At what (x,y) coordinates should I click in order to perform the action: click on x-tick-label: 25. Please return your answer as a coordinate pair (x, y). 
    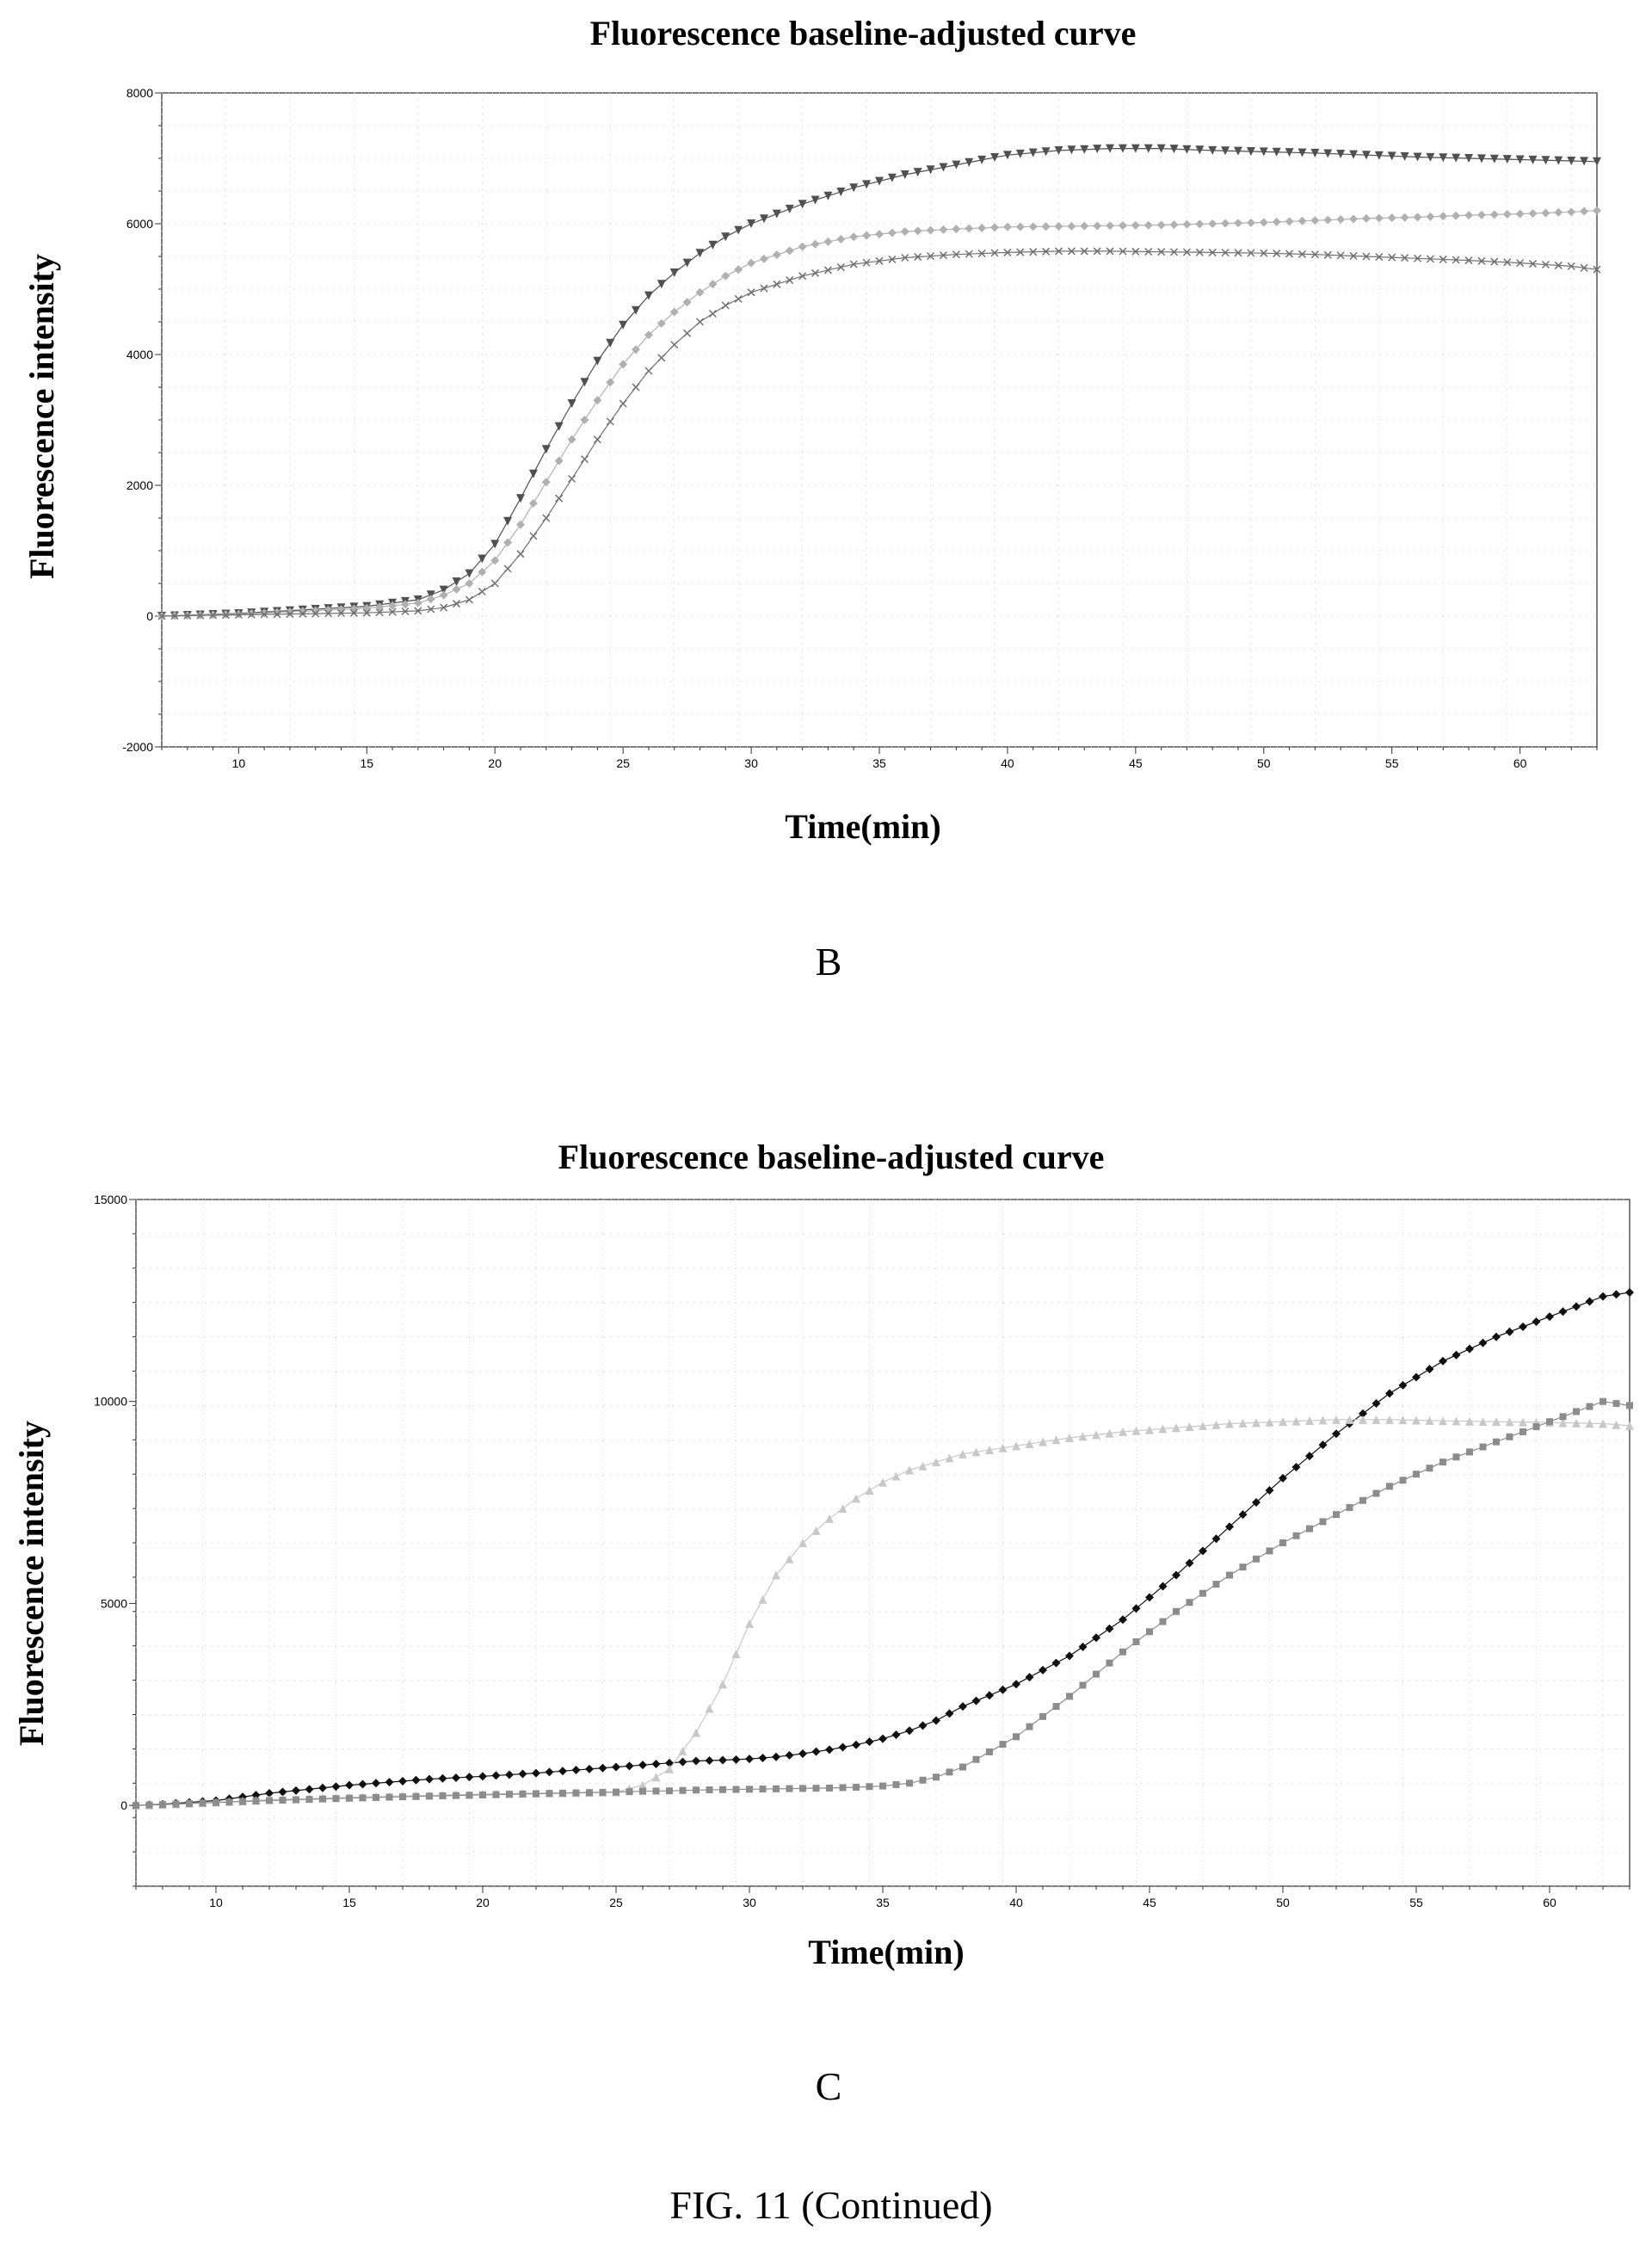
    Looking at the image, I should click on (623, 763).